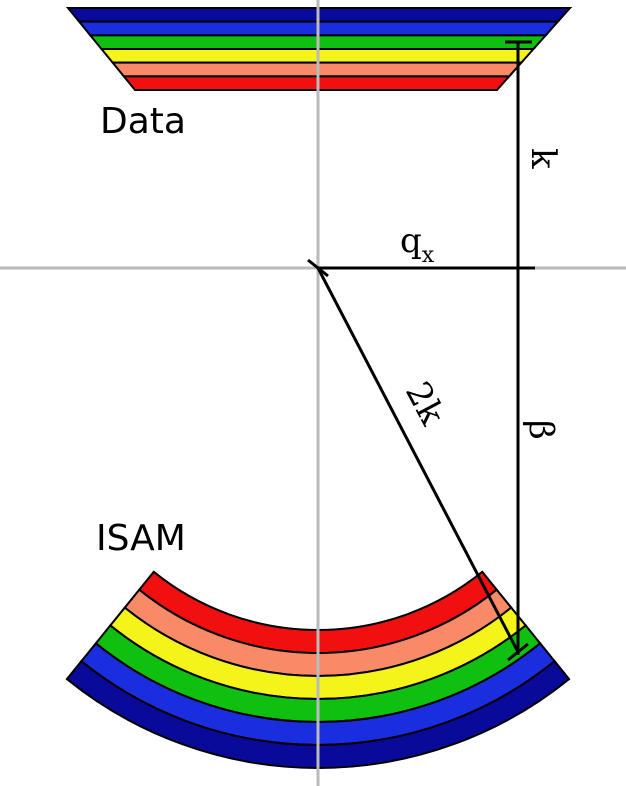  What do you see at coordinates (428, 255) in the screenshot?
I see `subscript: x` at bounding box center [428, 255].